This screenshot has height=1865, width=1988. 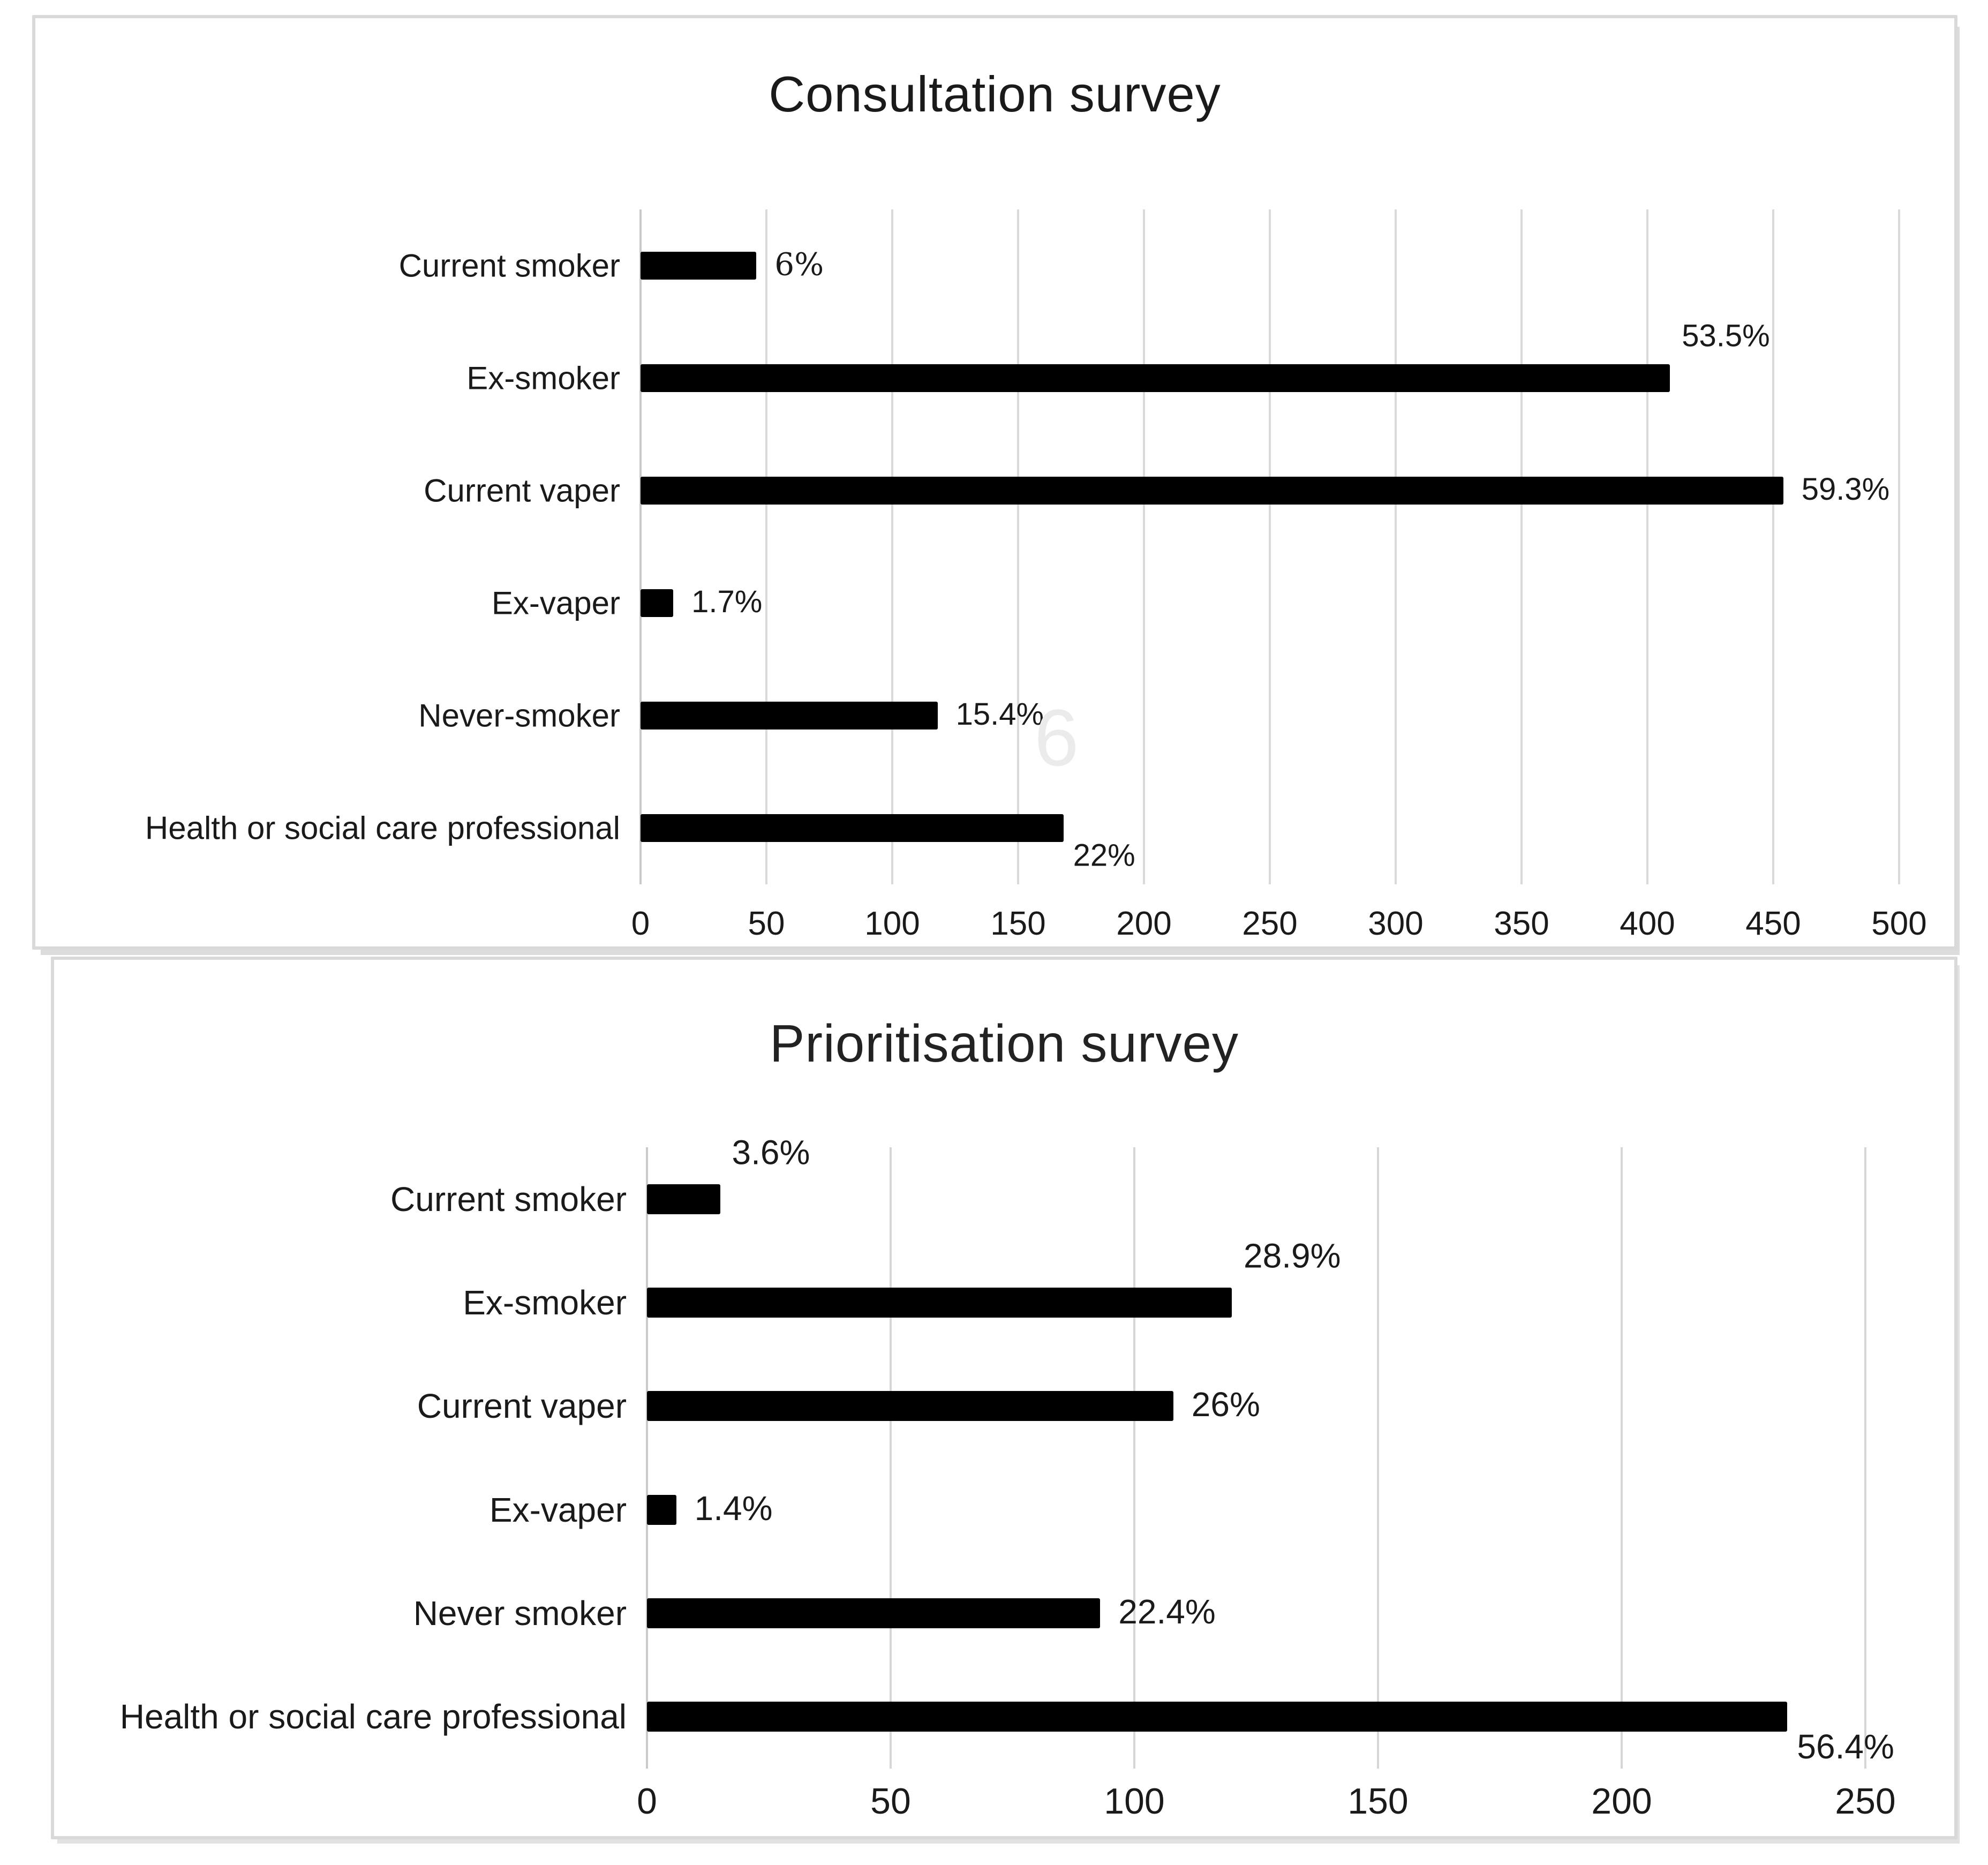 I want to click on chart-title: Prioritisation survey, so click(x=1004, y=1043).